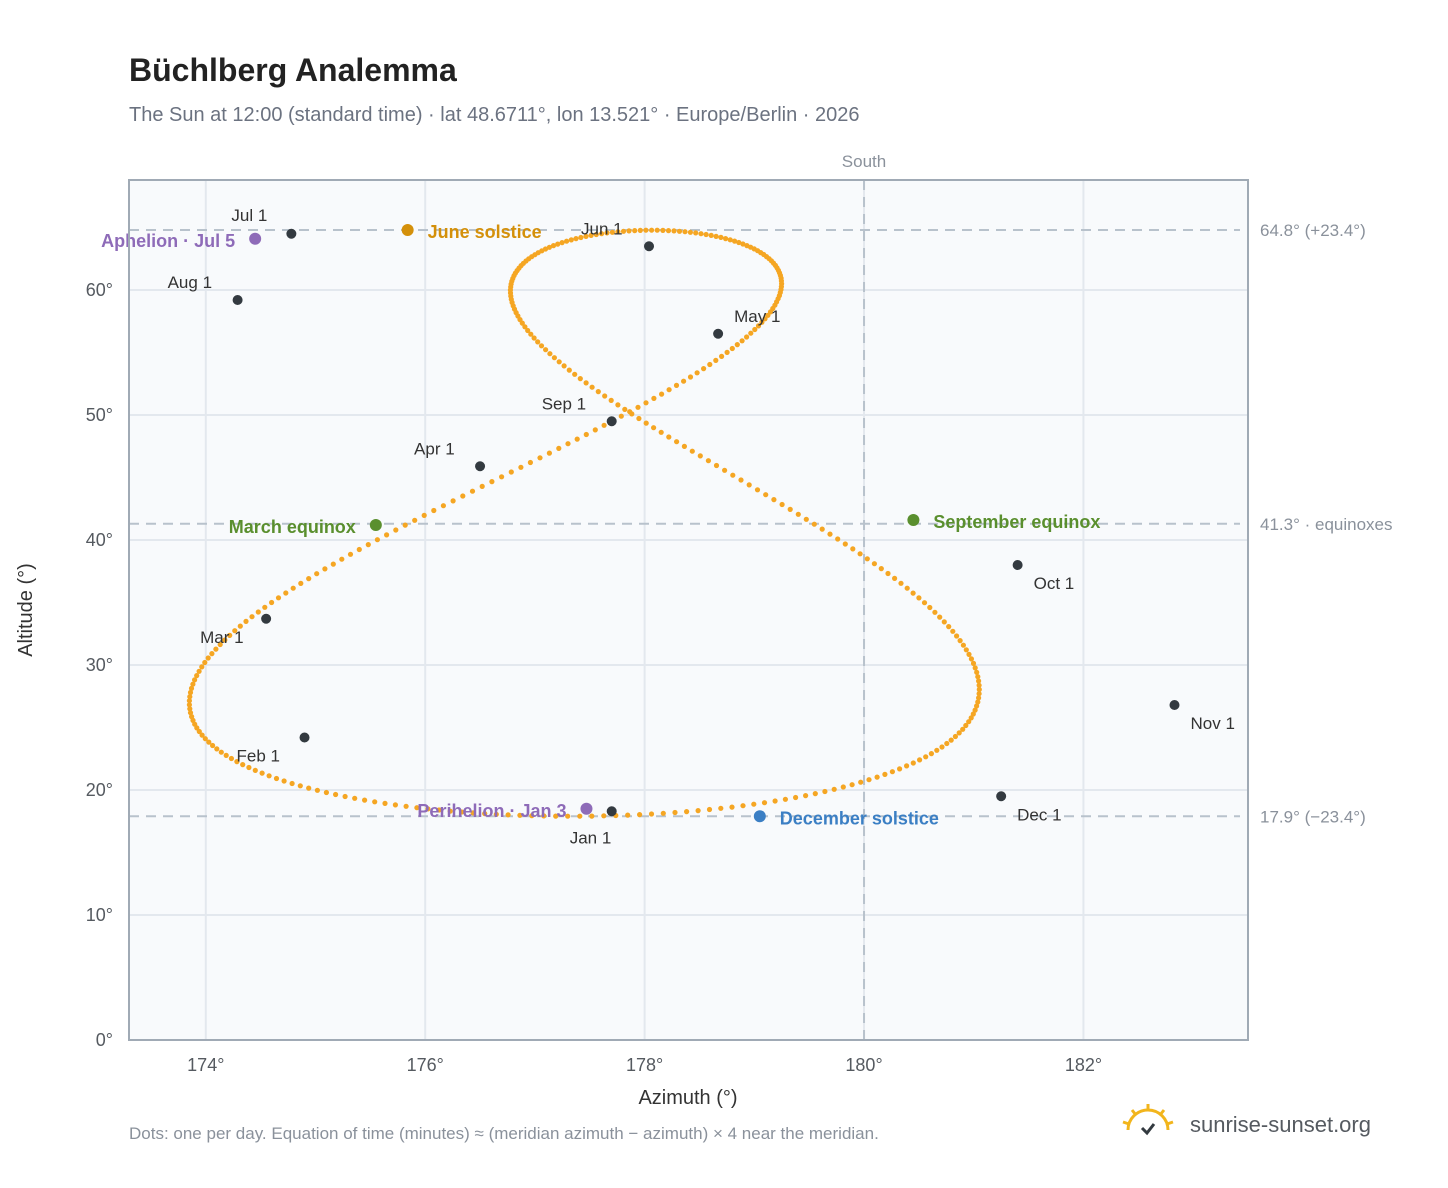 Image resolution: width=1448 pixels, height=1188 pixels. I want to click on event-marker-label: Perihelion · Jan 3, so click(491, 811).